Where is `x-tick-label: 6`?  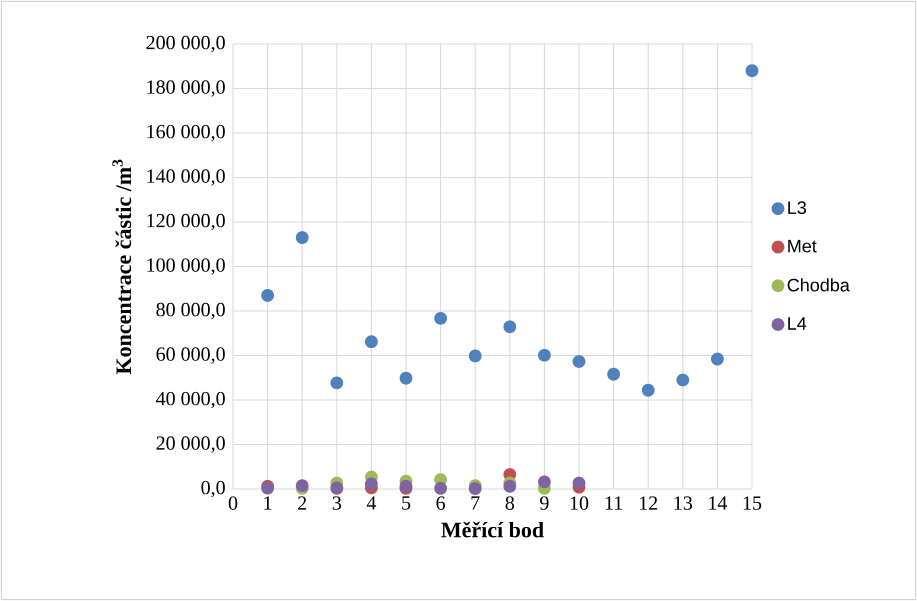 x-tick-label: 6 is located at coordinates (441, 503).